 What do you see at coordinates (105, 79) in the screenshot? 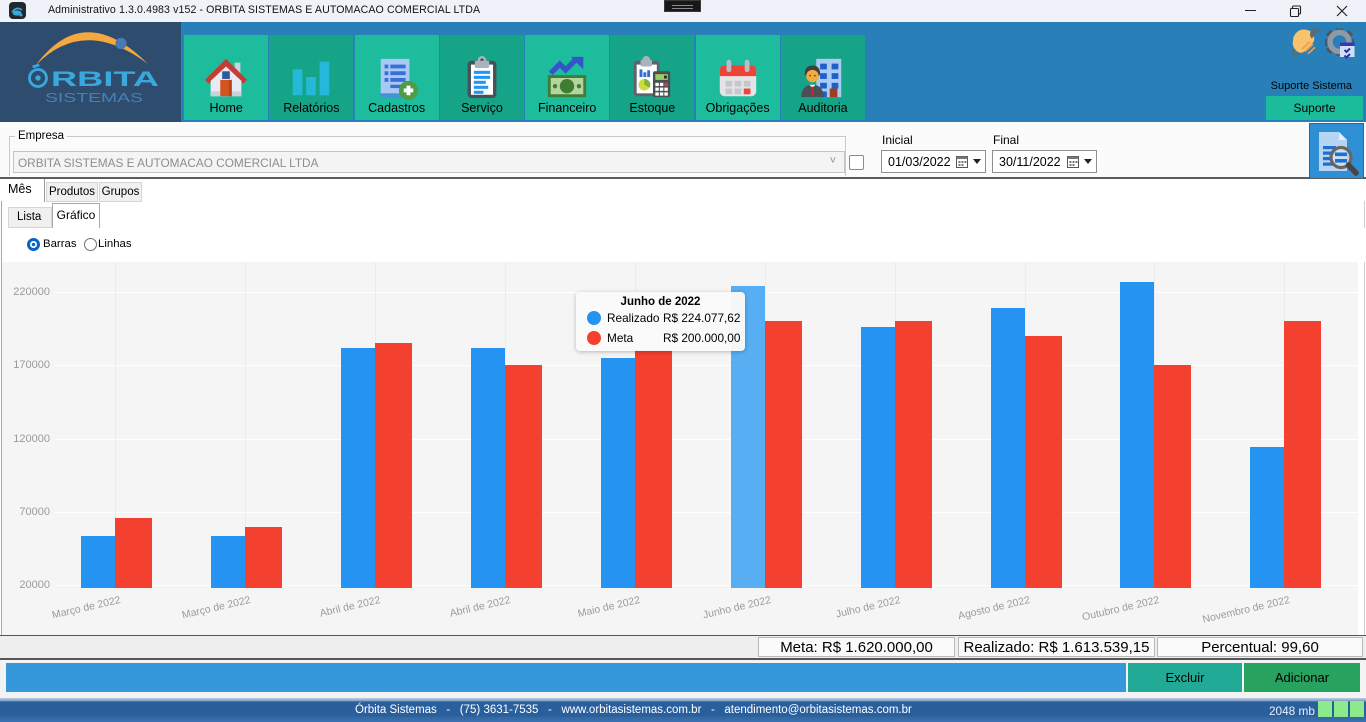
I see `svg-text: RBITA` at bounding box center [105, 79].